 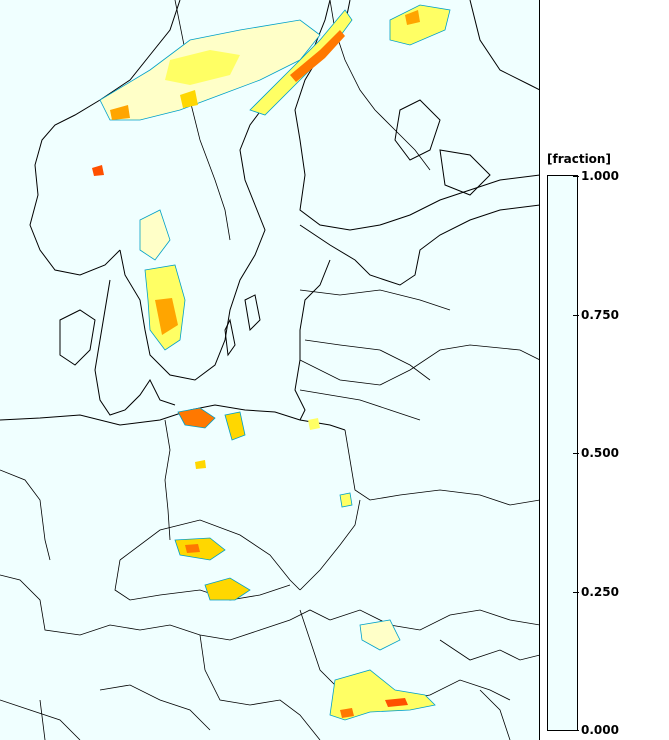 I want to click on legend-tick-label: 0.000, so click(x=600, y=730).